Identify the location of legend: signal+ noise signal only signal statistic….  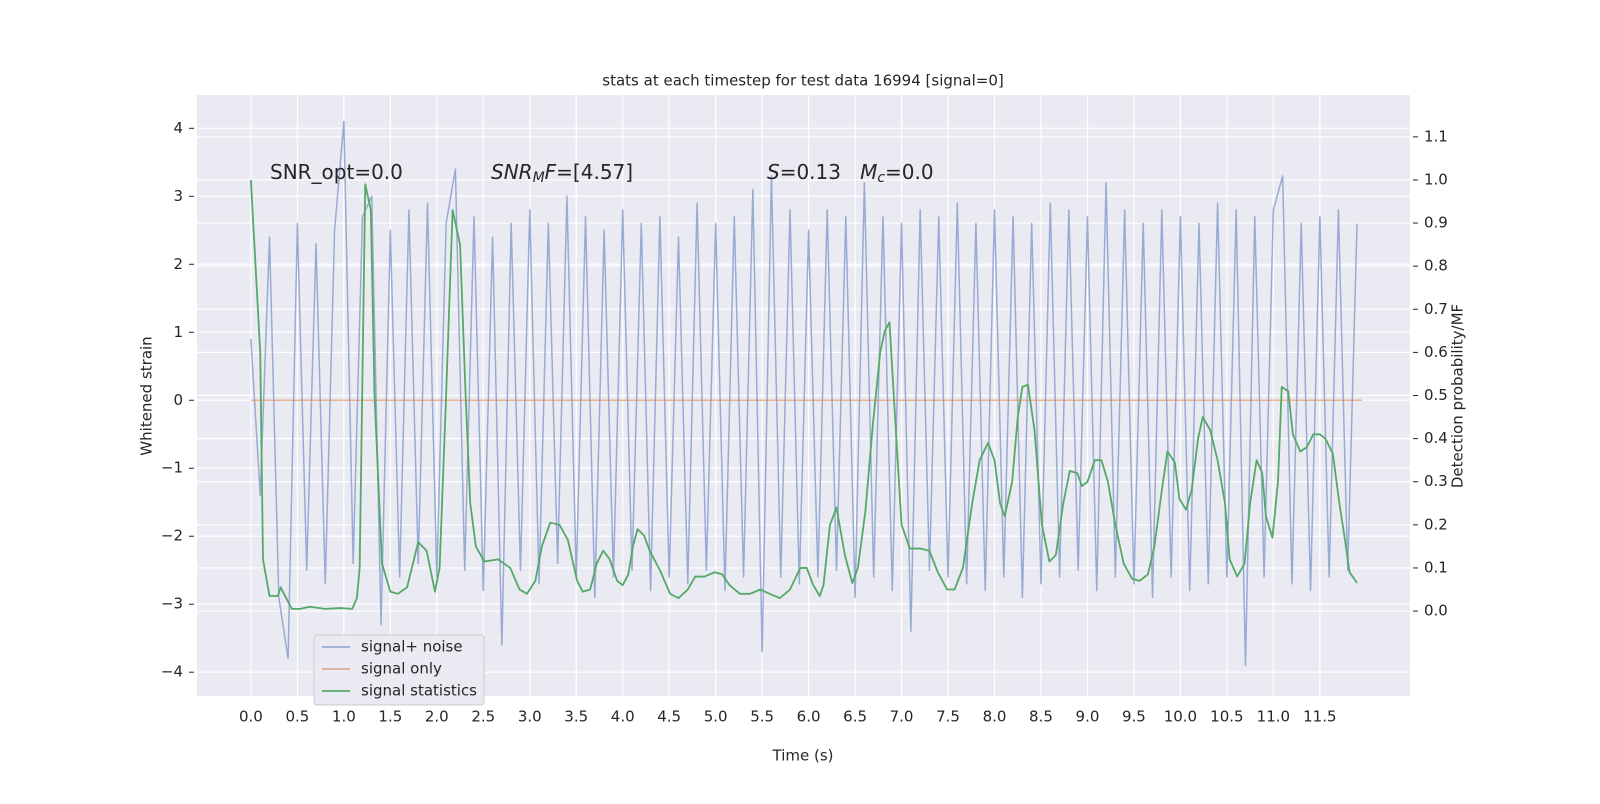
(399, 670).